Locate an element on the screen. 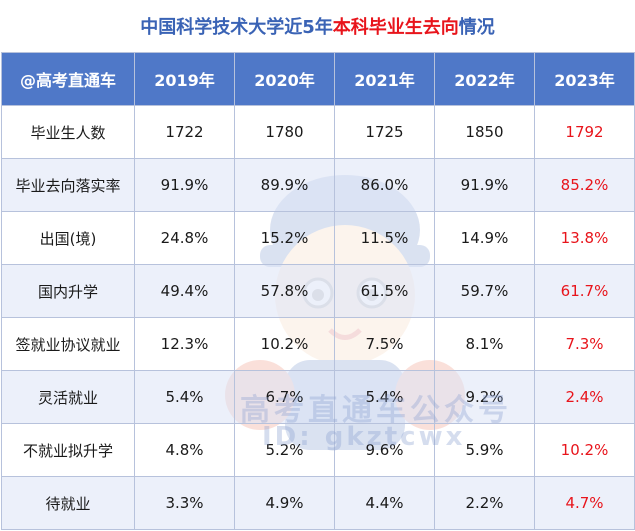  table-cell: 4.8% is located at coordinates (184, 450).